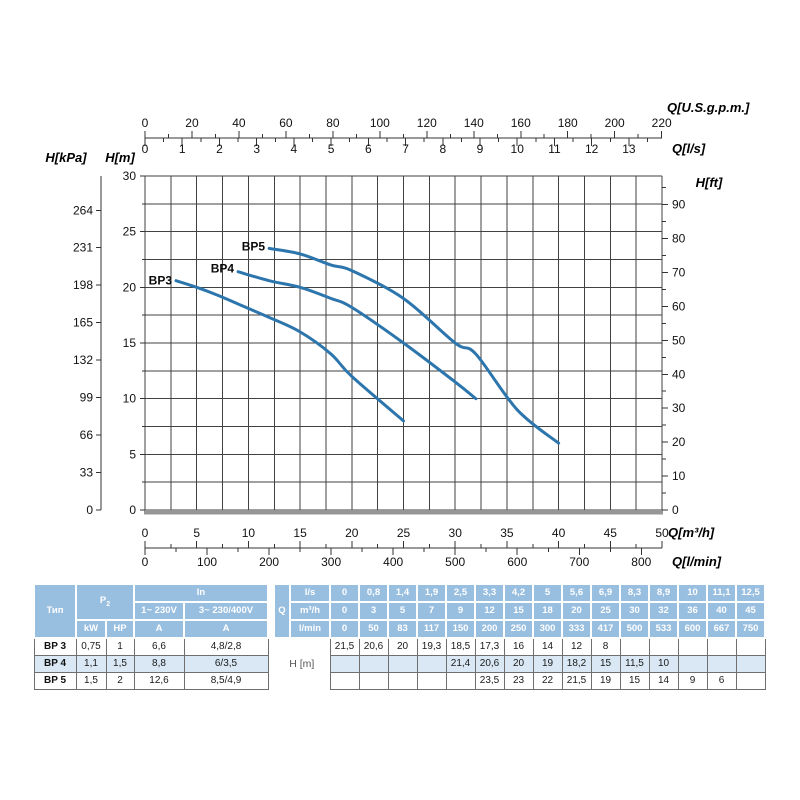  Describe the element at coordinates (709, 182) in the screenshot. I see `svg-text: H[ft]` at that location.